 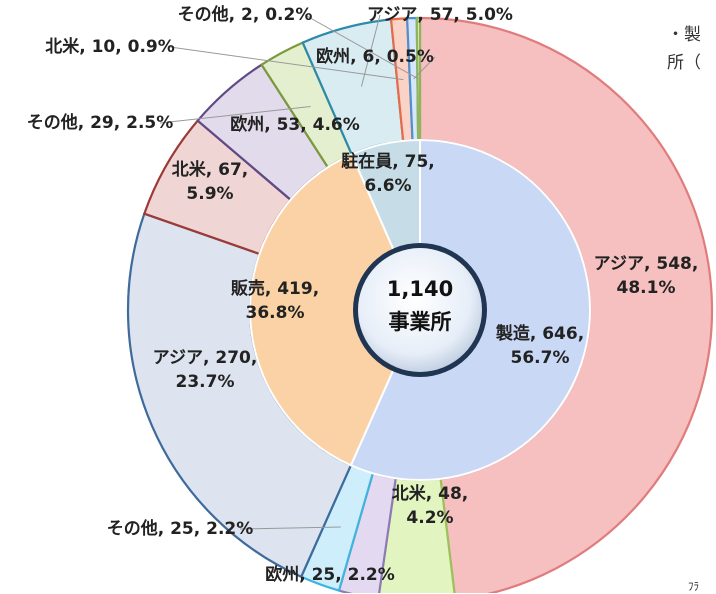 I want to click on outer-slice-label-4: アジア, 270, 23.7%, so click(x=205, y=370).